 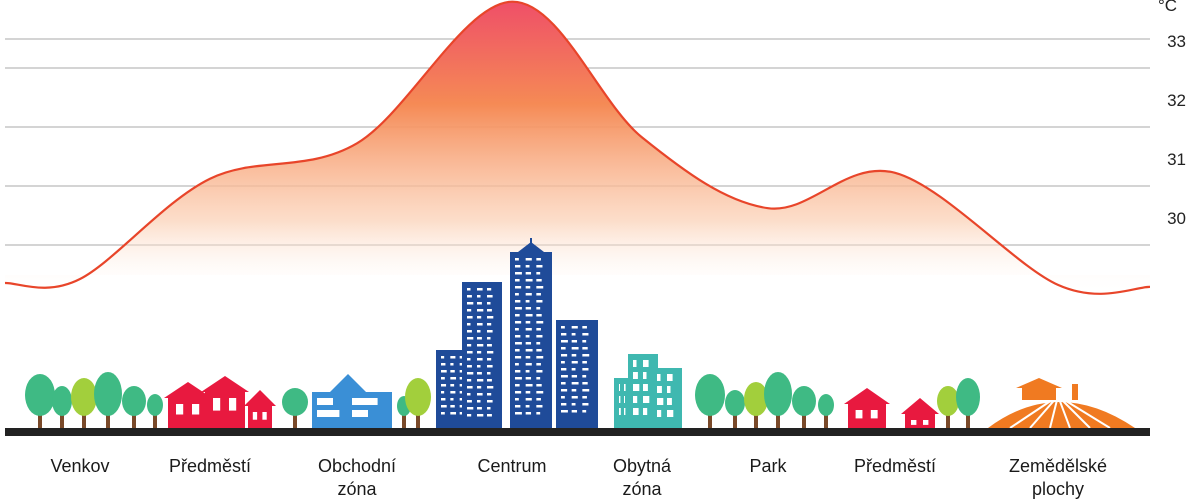 What do you see at coordinates (1176, 159) in the screenshot?
I see `y-tick-label: 31` at bounding box center [1176, 159].